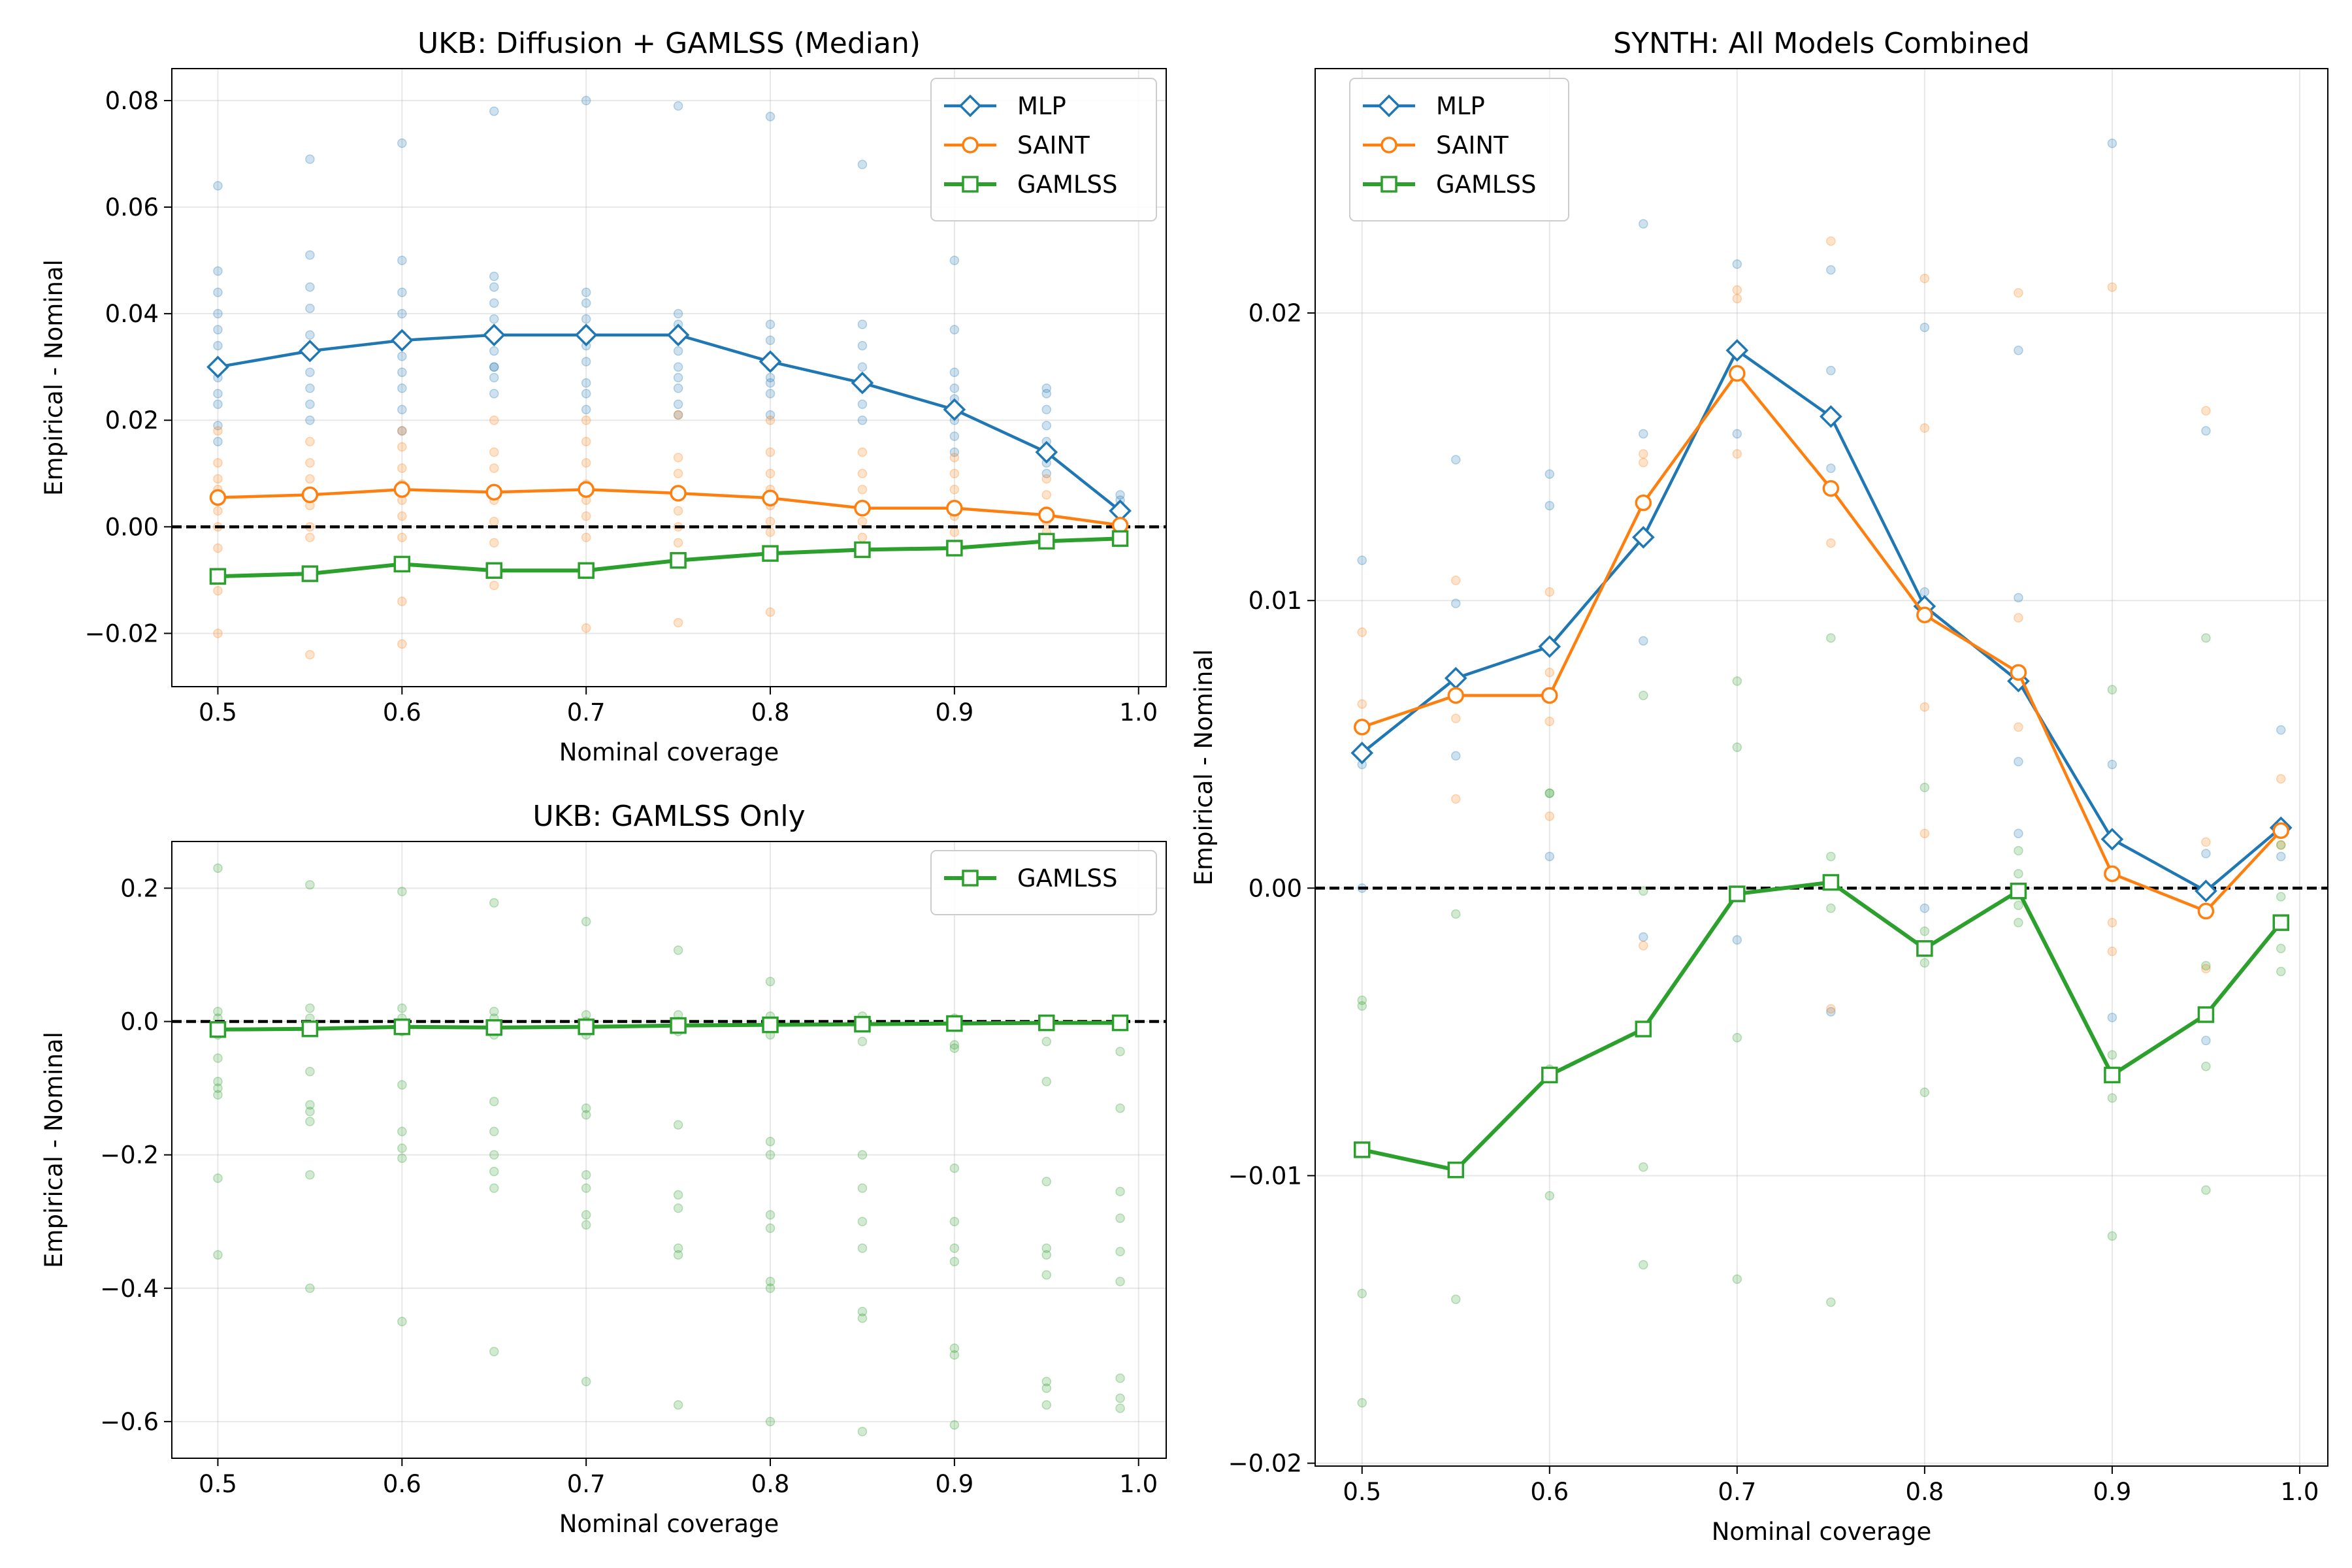 The height and width of the screenshot is (1568, 2352). What do you see at coordinates (1472, 145) in the screenshot?
I see `legend-label-saint: SAINT` at bounding box center [1472, 145].